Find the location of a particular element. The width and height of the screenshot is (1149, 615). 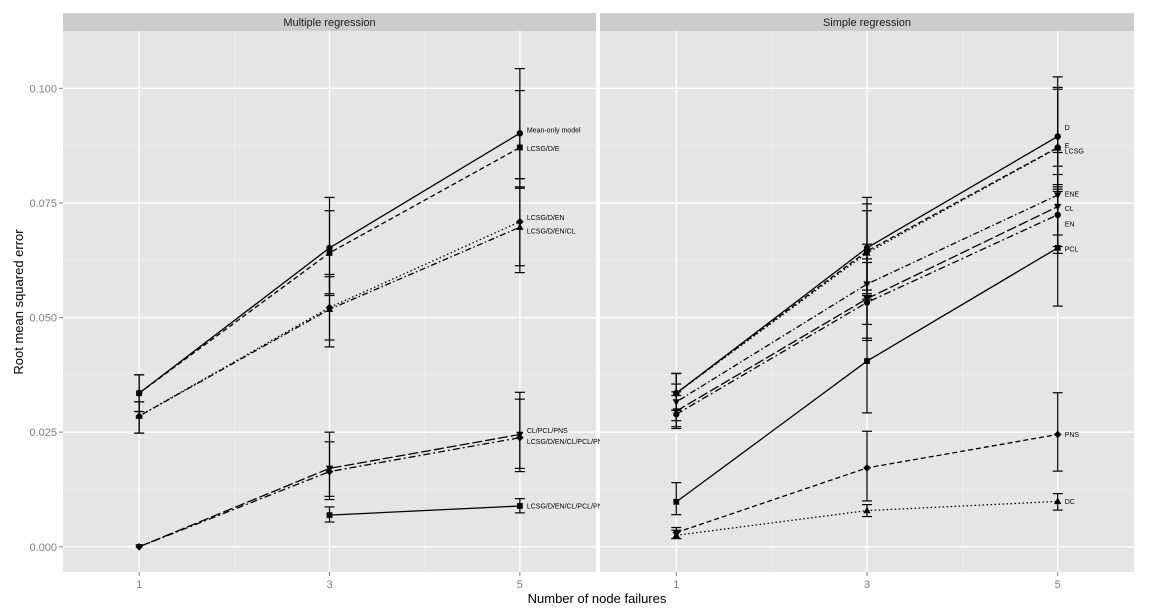

panel-title: Multiple regression is located at coordinates (329, 23).